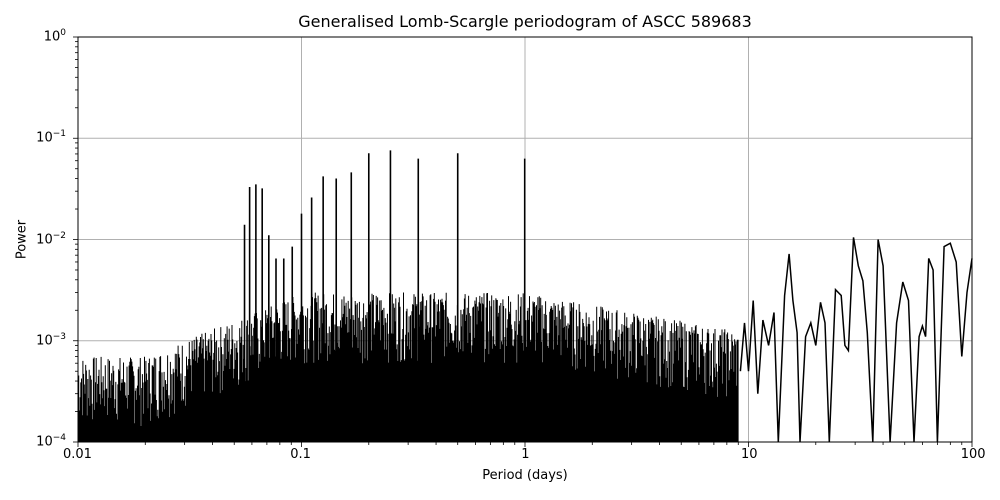 This screenshot has width=1000, height=500. I want to click on y-tick-label: 10⁰, so click(54, 36).